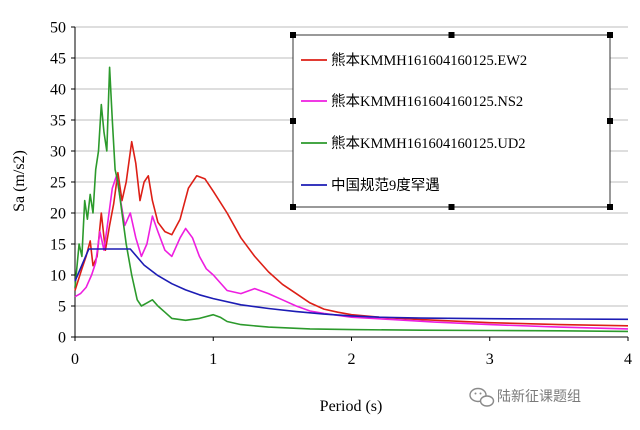  Describe the element at coordinates (75, 359) in the screenshot. I see `x-tick-label-0: 0` at that location.